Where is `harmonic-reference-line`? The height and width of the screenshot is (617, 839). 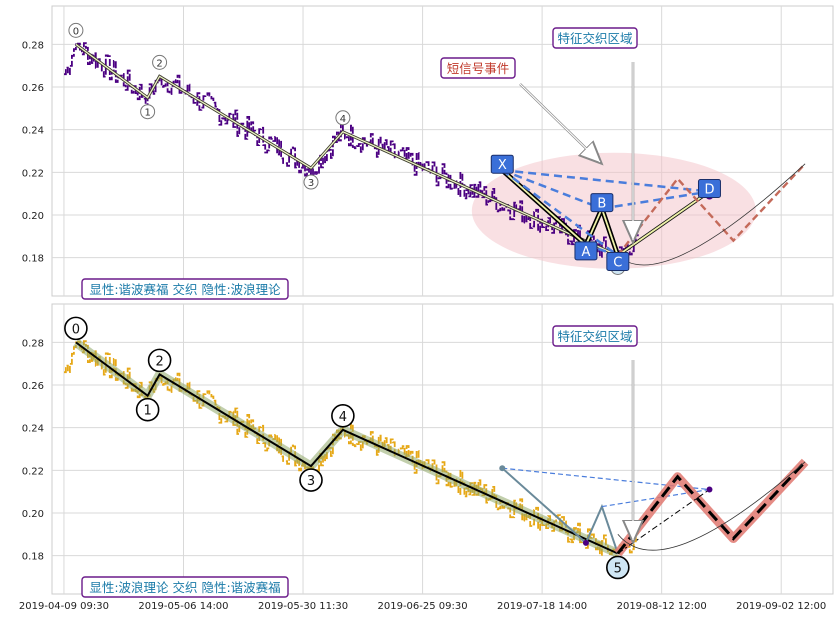 harmonic-reference-line is located at coordinates (560, 510).